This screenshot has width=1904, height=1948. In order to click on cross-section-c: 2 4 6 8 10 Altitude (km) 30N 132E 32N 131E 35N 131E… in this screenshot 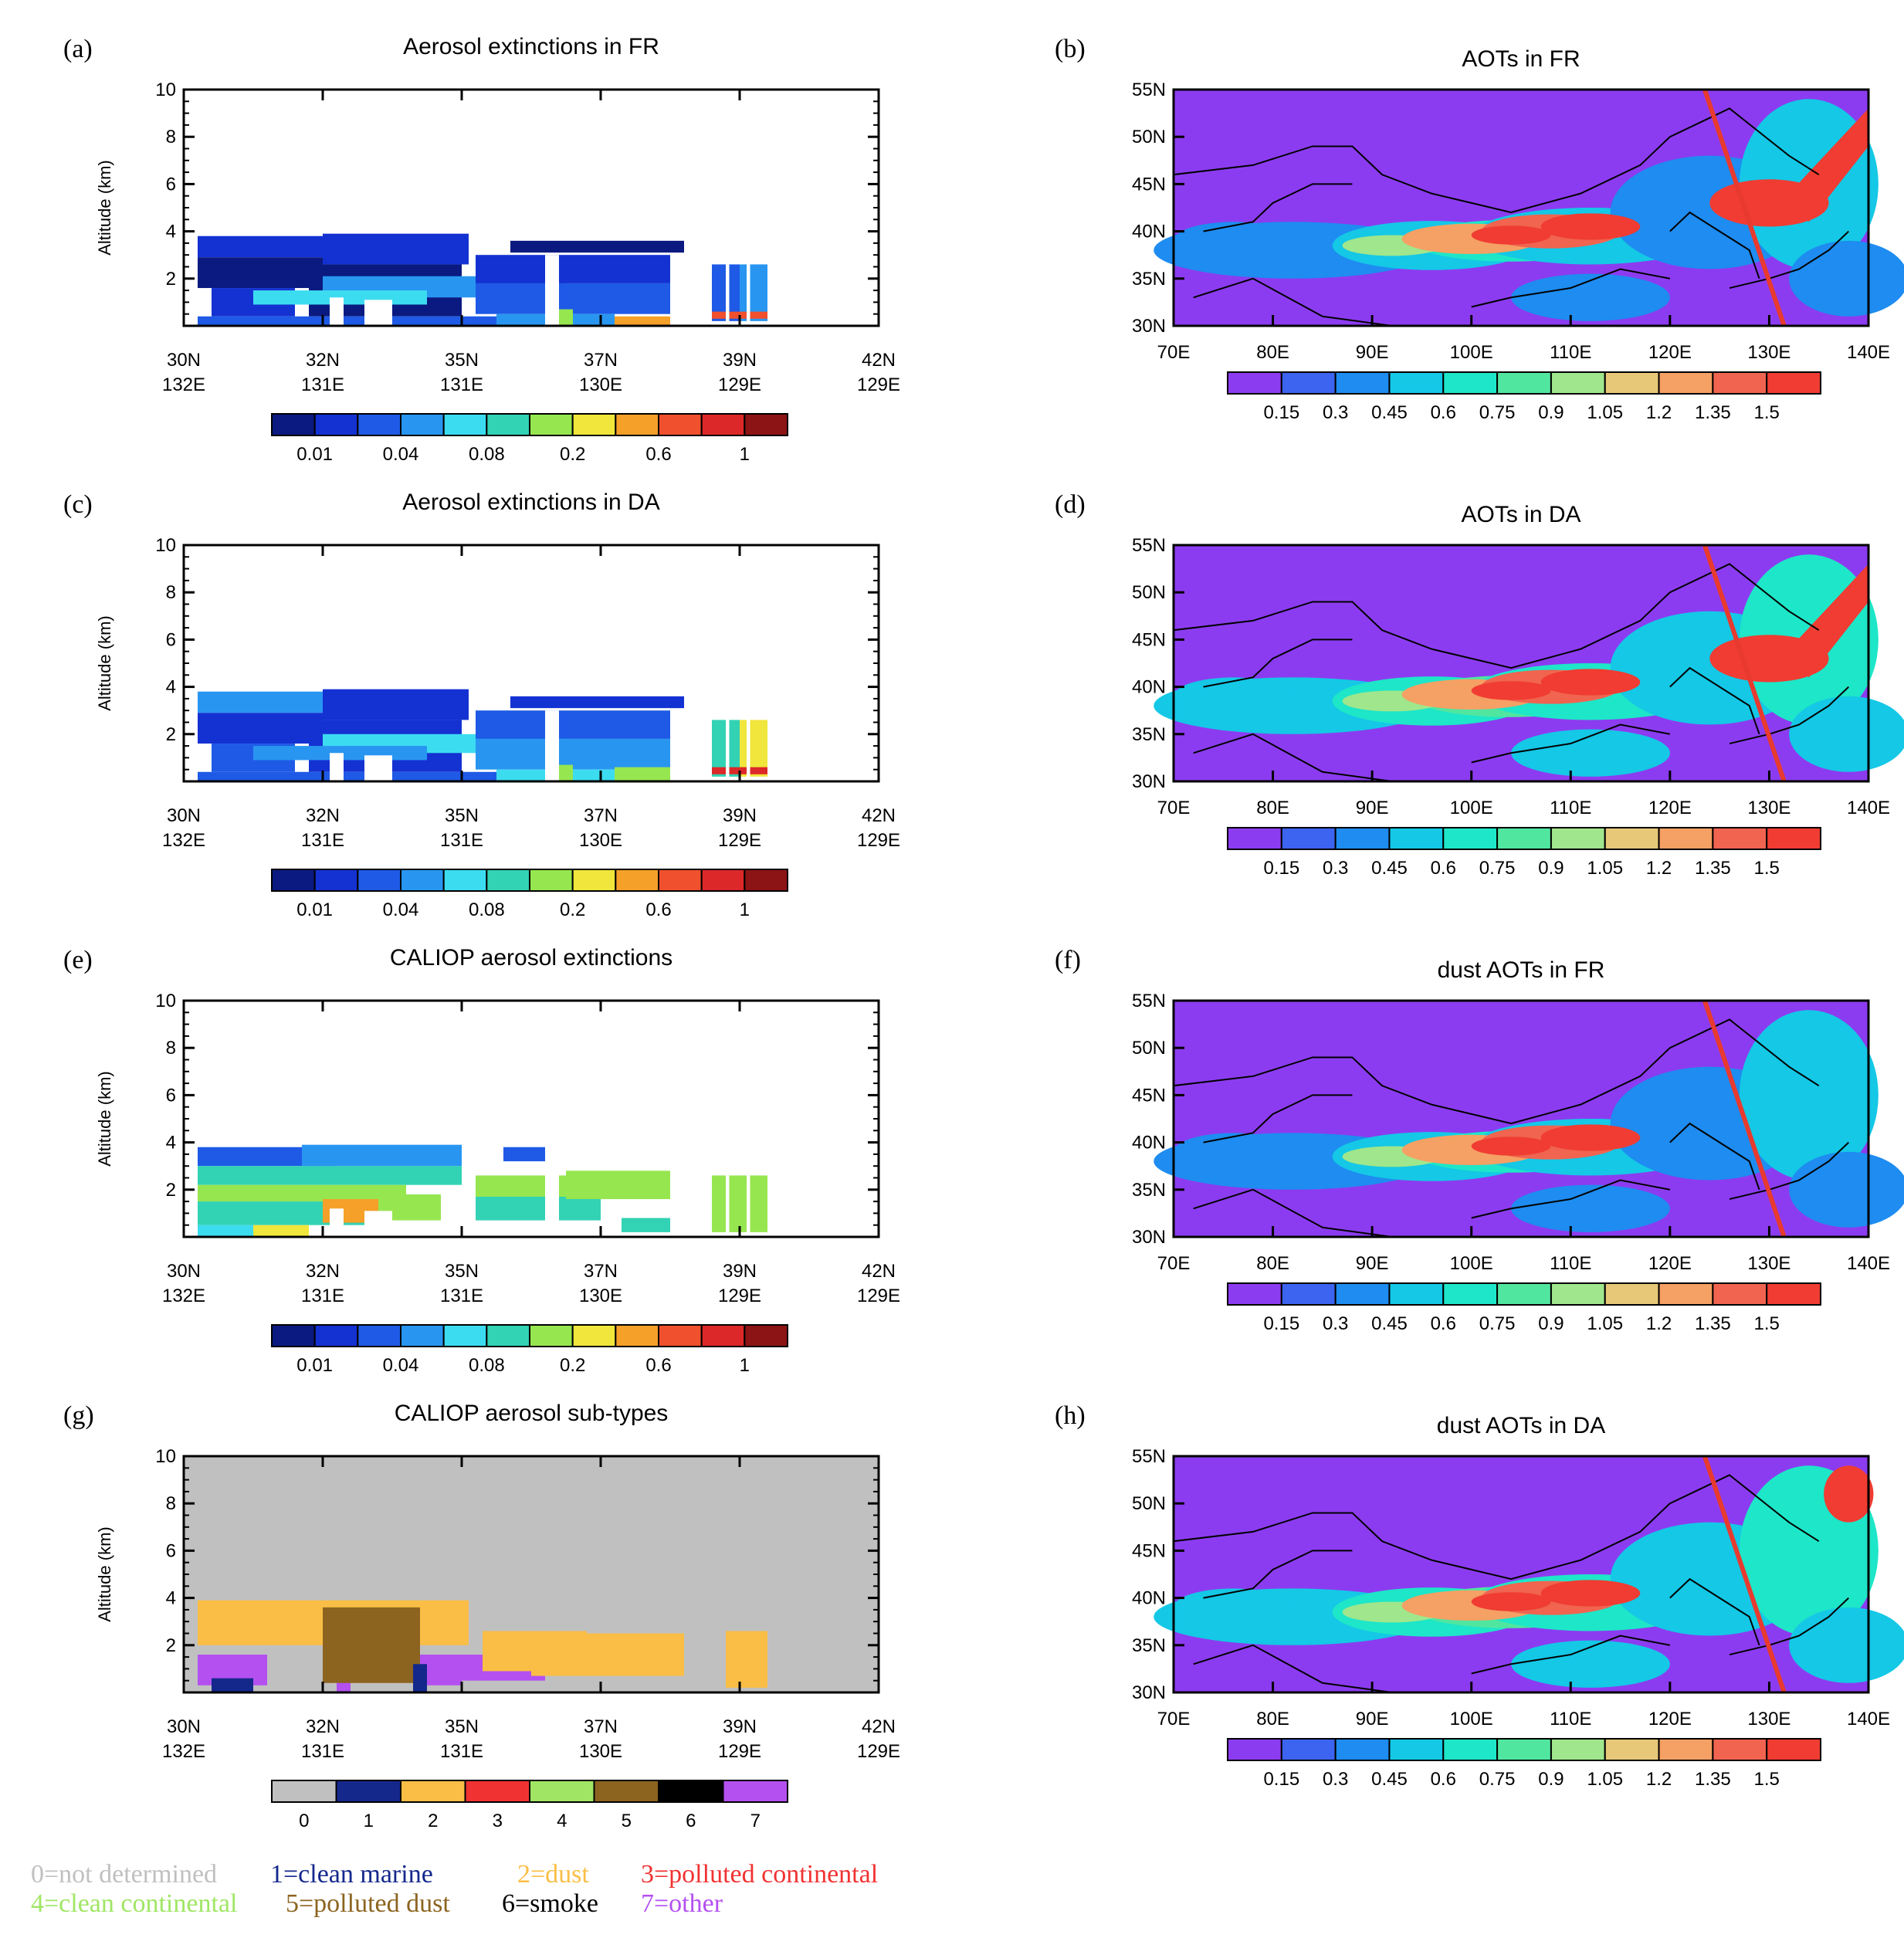, I will do `click(481, 705)`.